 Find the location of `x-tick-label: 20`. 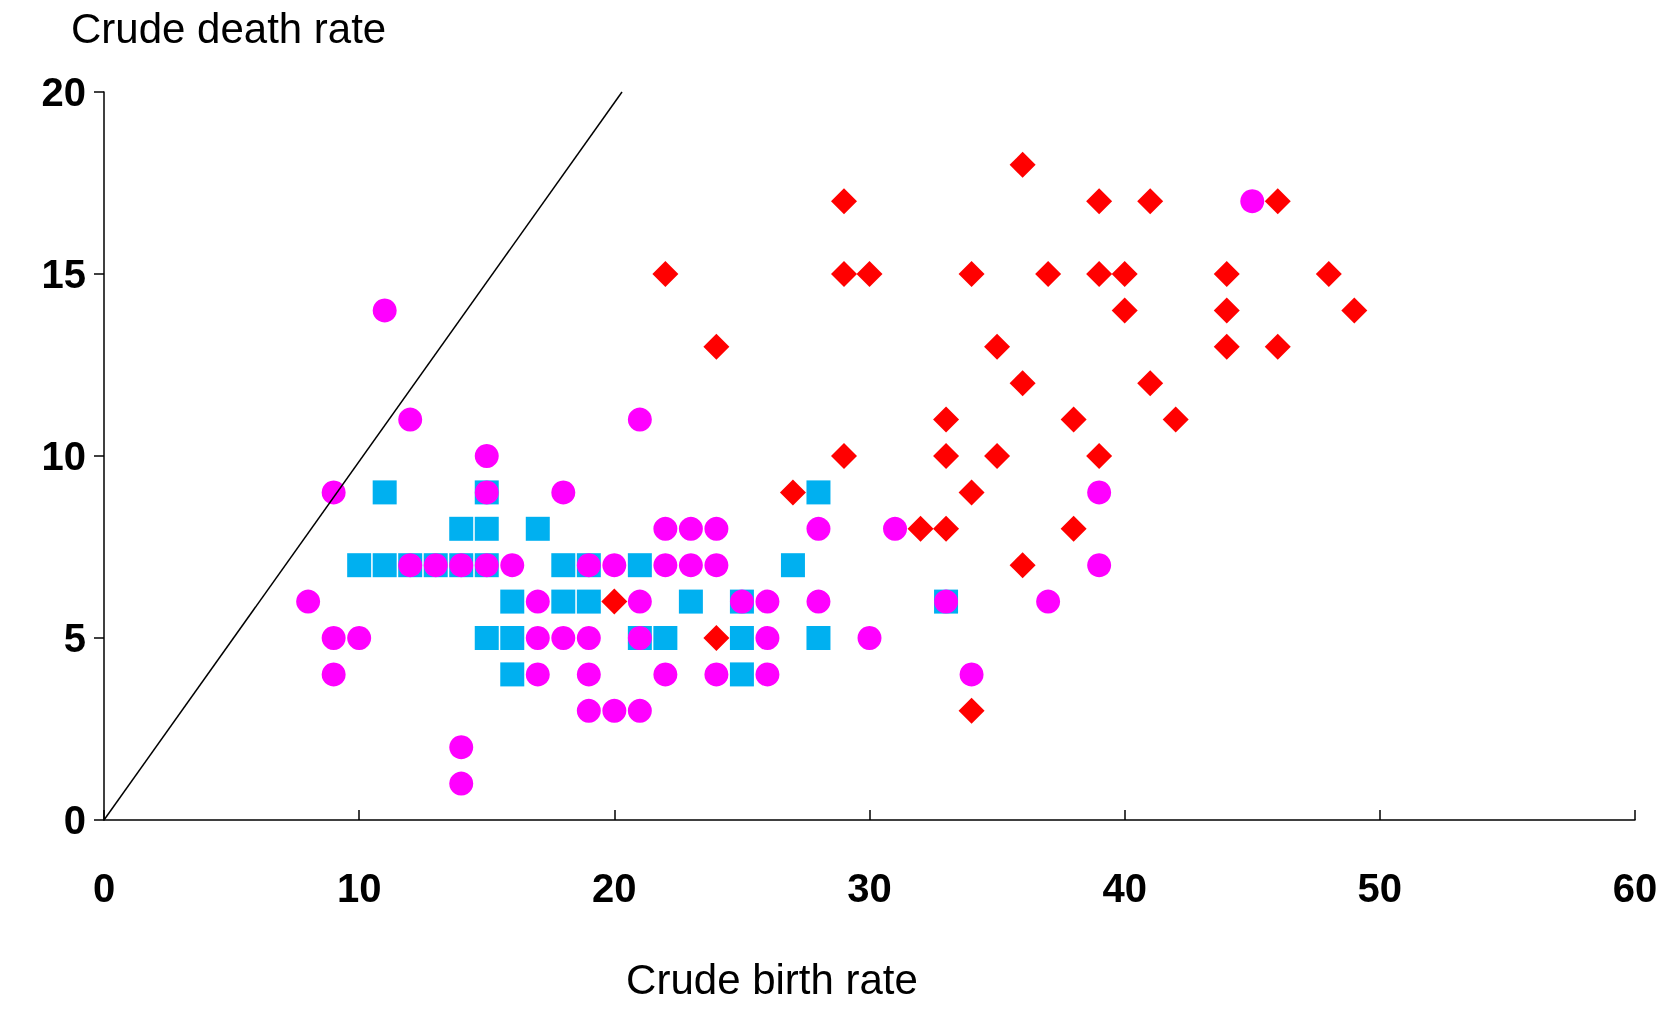

x-tick-label: 20 is located at coordinates (614, 888).